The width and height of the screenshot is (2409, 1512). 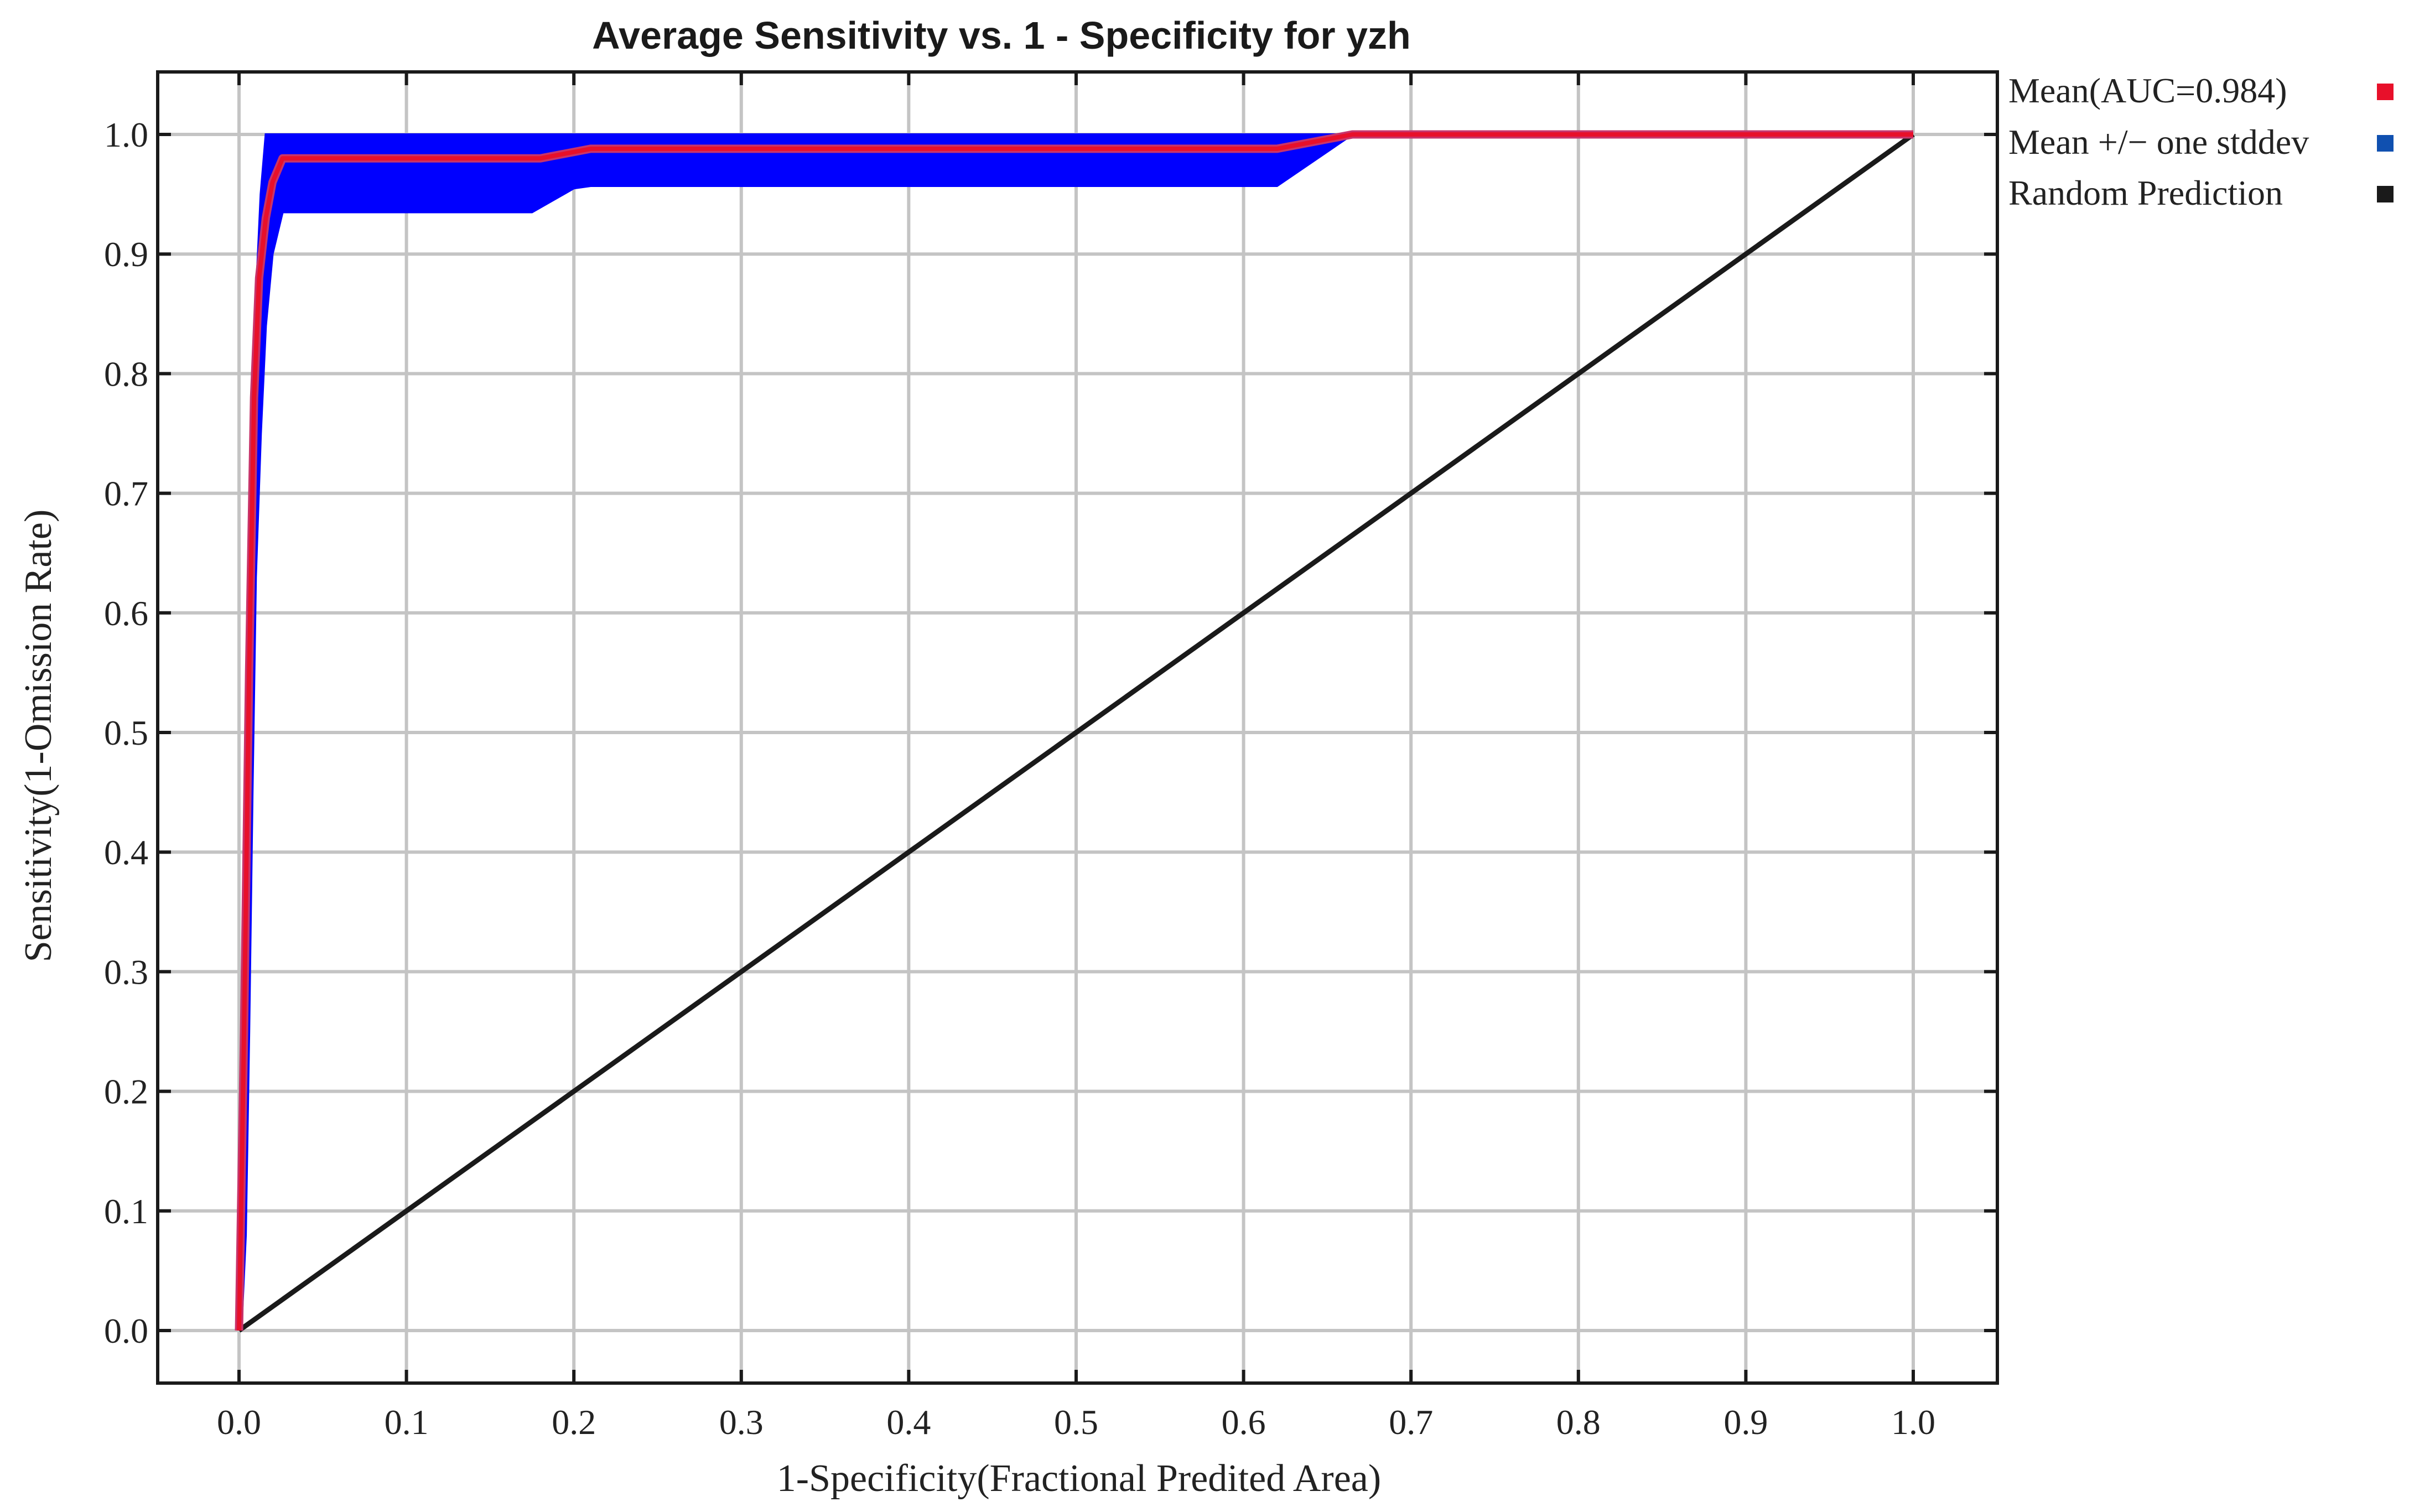 I want to click on y-tick-label: 0.3, so click(x=126, y=972).